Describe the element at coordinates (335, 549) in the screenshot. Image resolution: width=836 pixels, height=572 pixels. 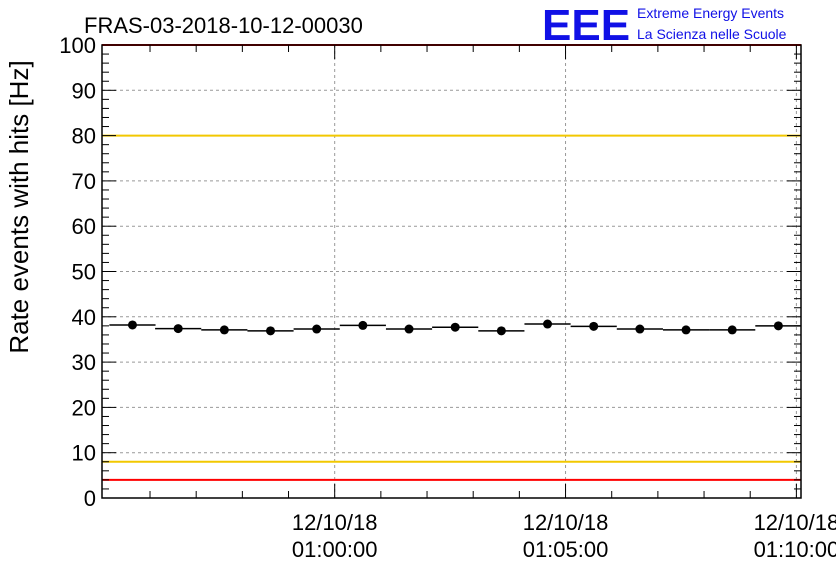
I see `x-tick-time-label: 01:00:00` at that location.